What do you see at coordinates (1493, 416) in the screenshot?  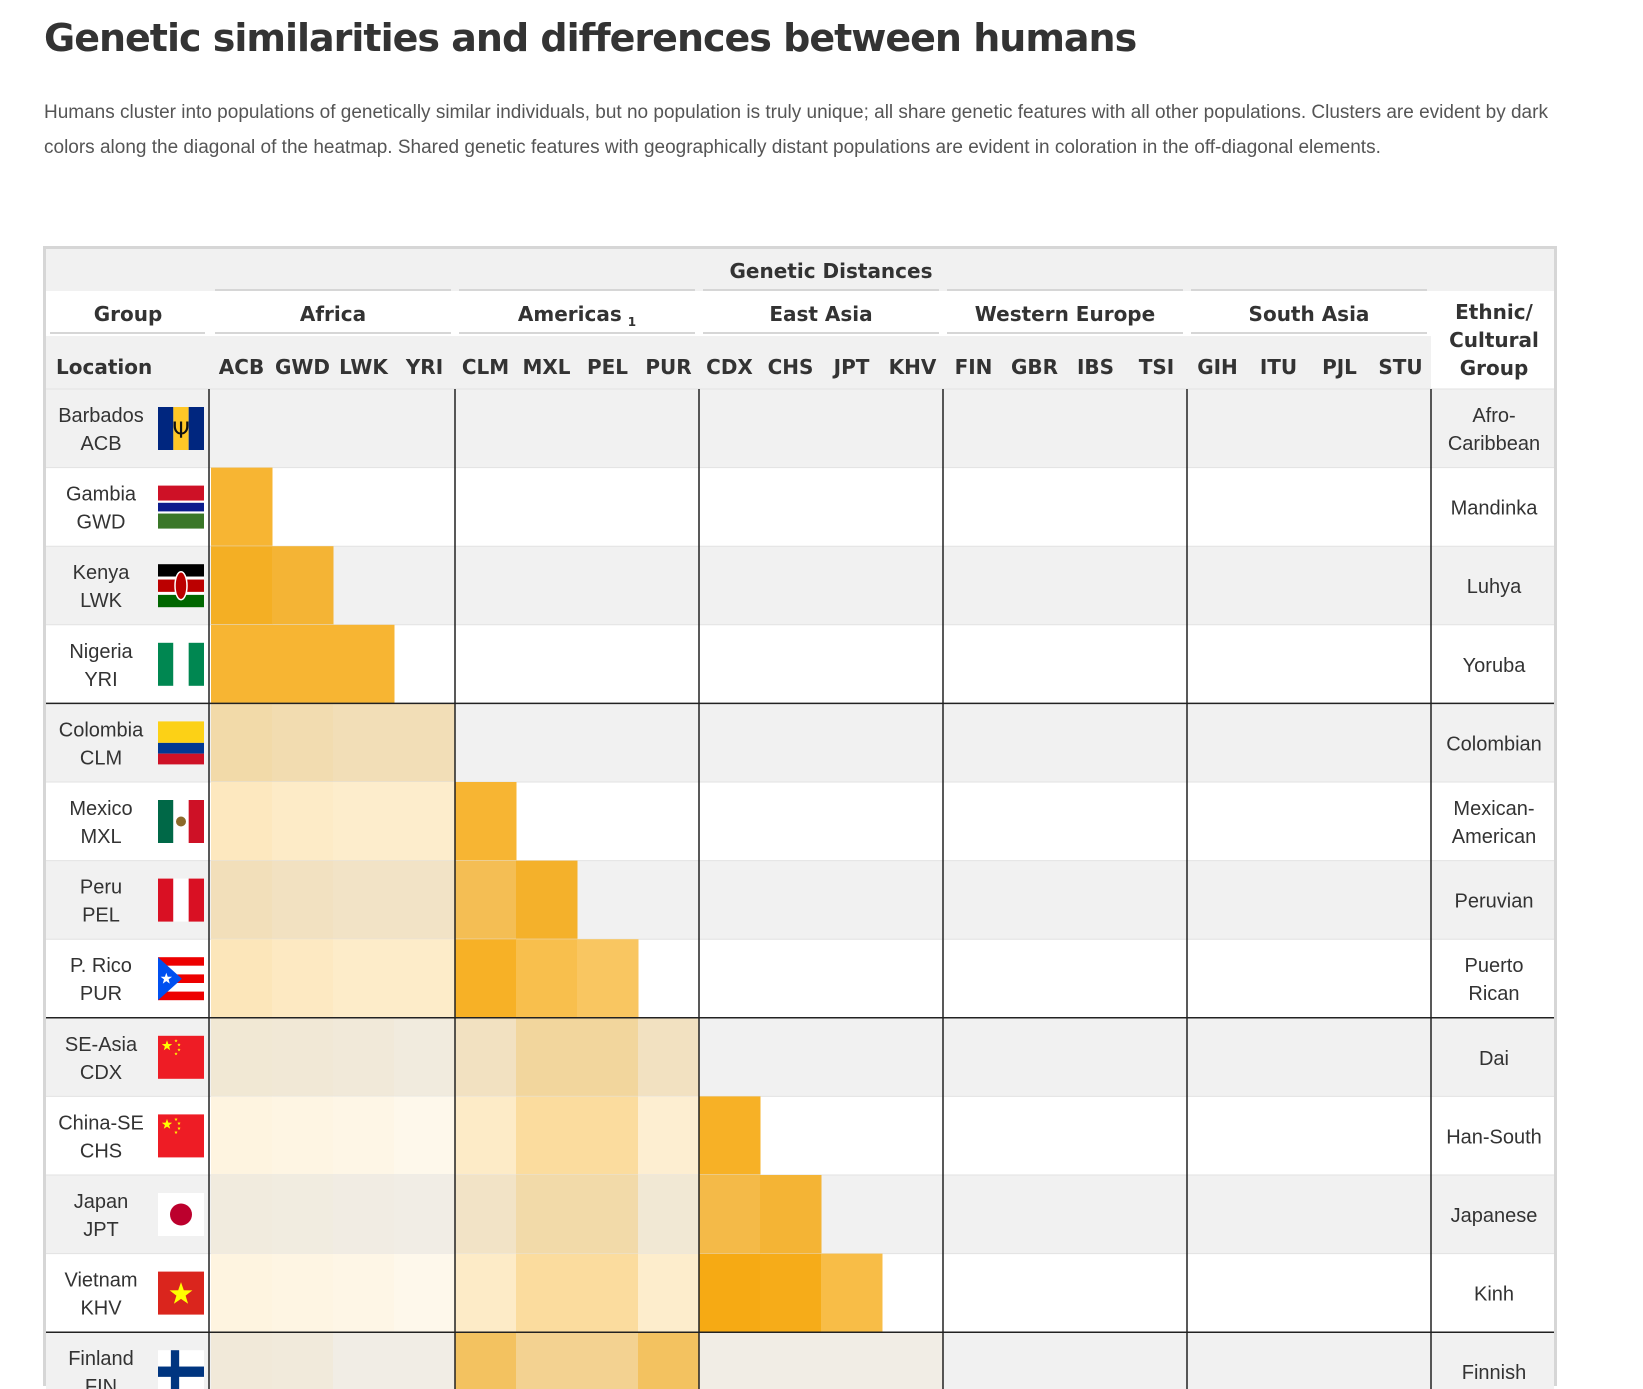 I see `row-ethnic-group: Afro-` at bounding box center [1493, 416].